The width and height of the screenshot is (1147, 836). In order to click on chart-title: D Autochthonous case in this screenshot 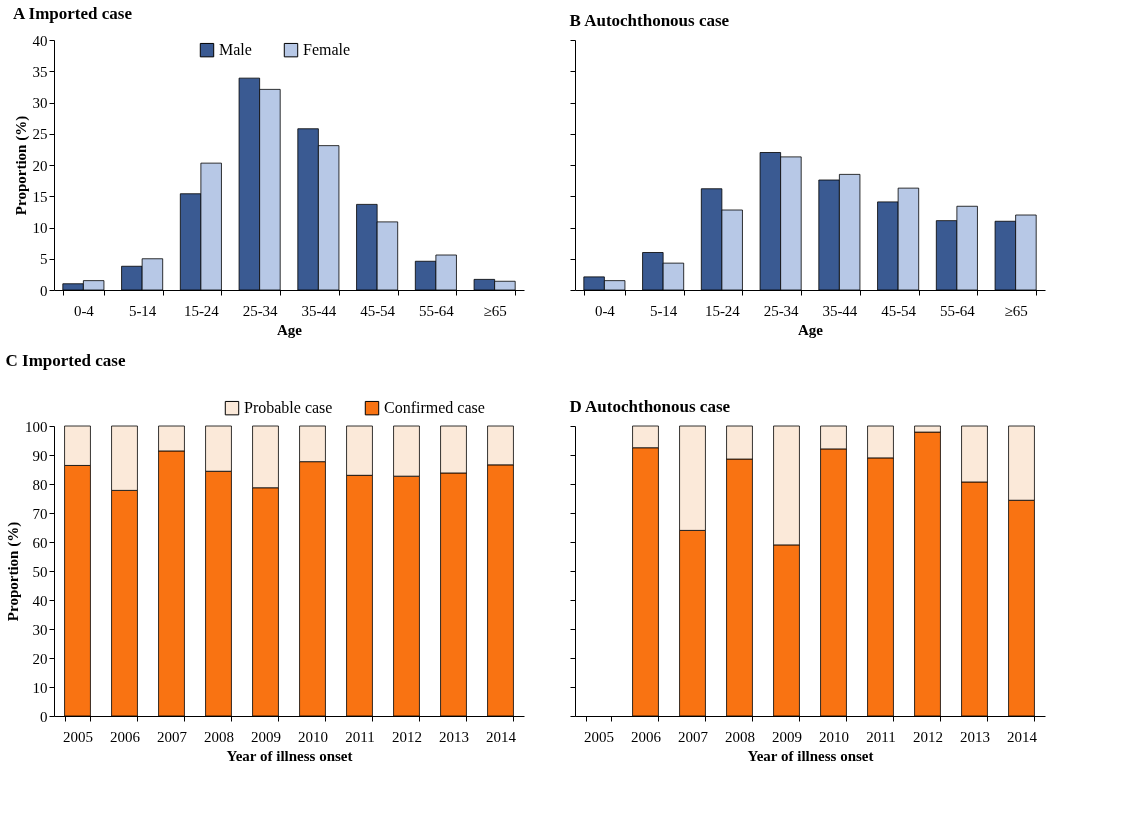, I will do `click(650, 406)`.